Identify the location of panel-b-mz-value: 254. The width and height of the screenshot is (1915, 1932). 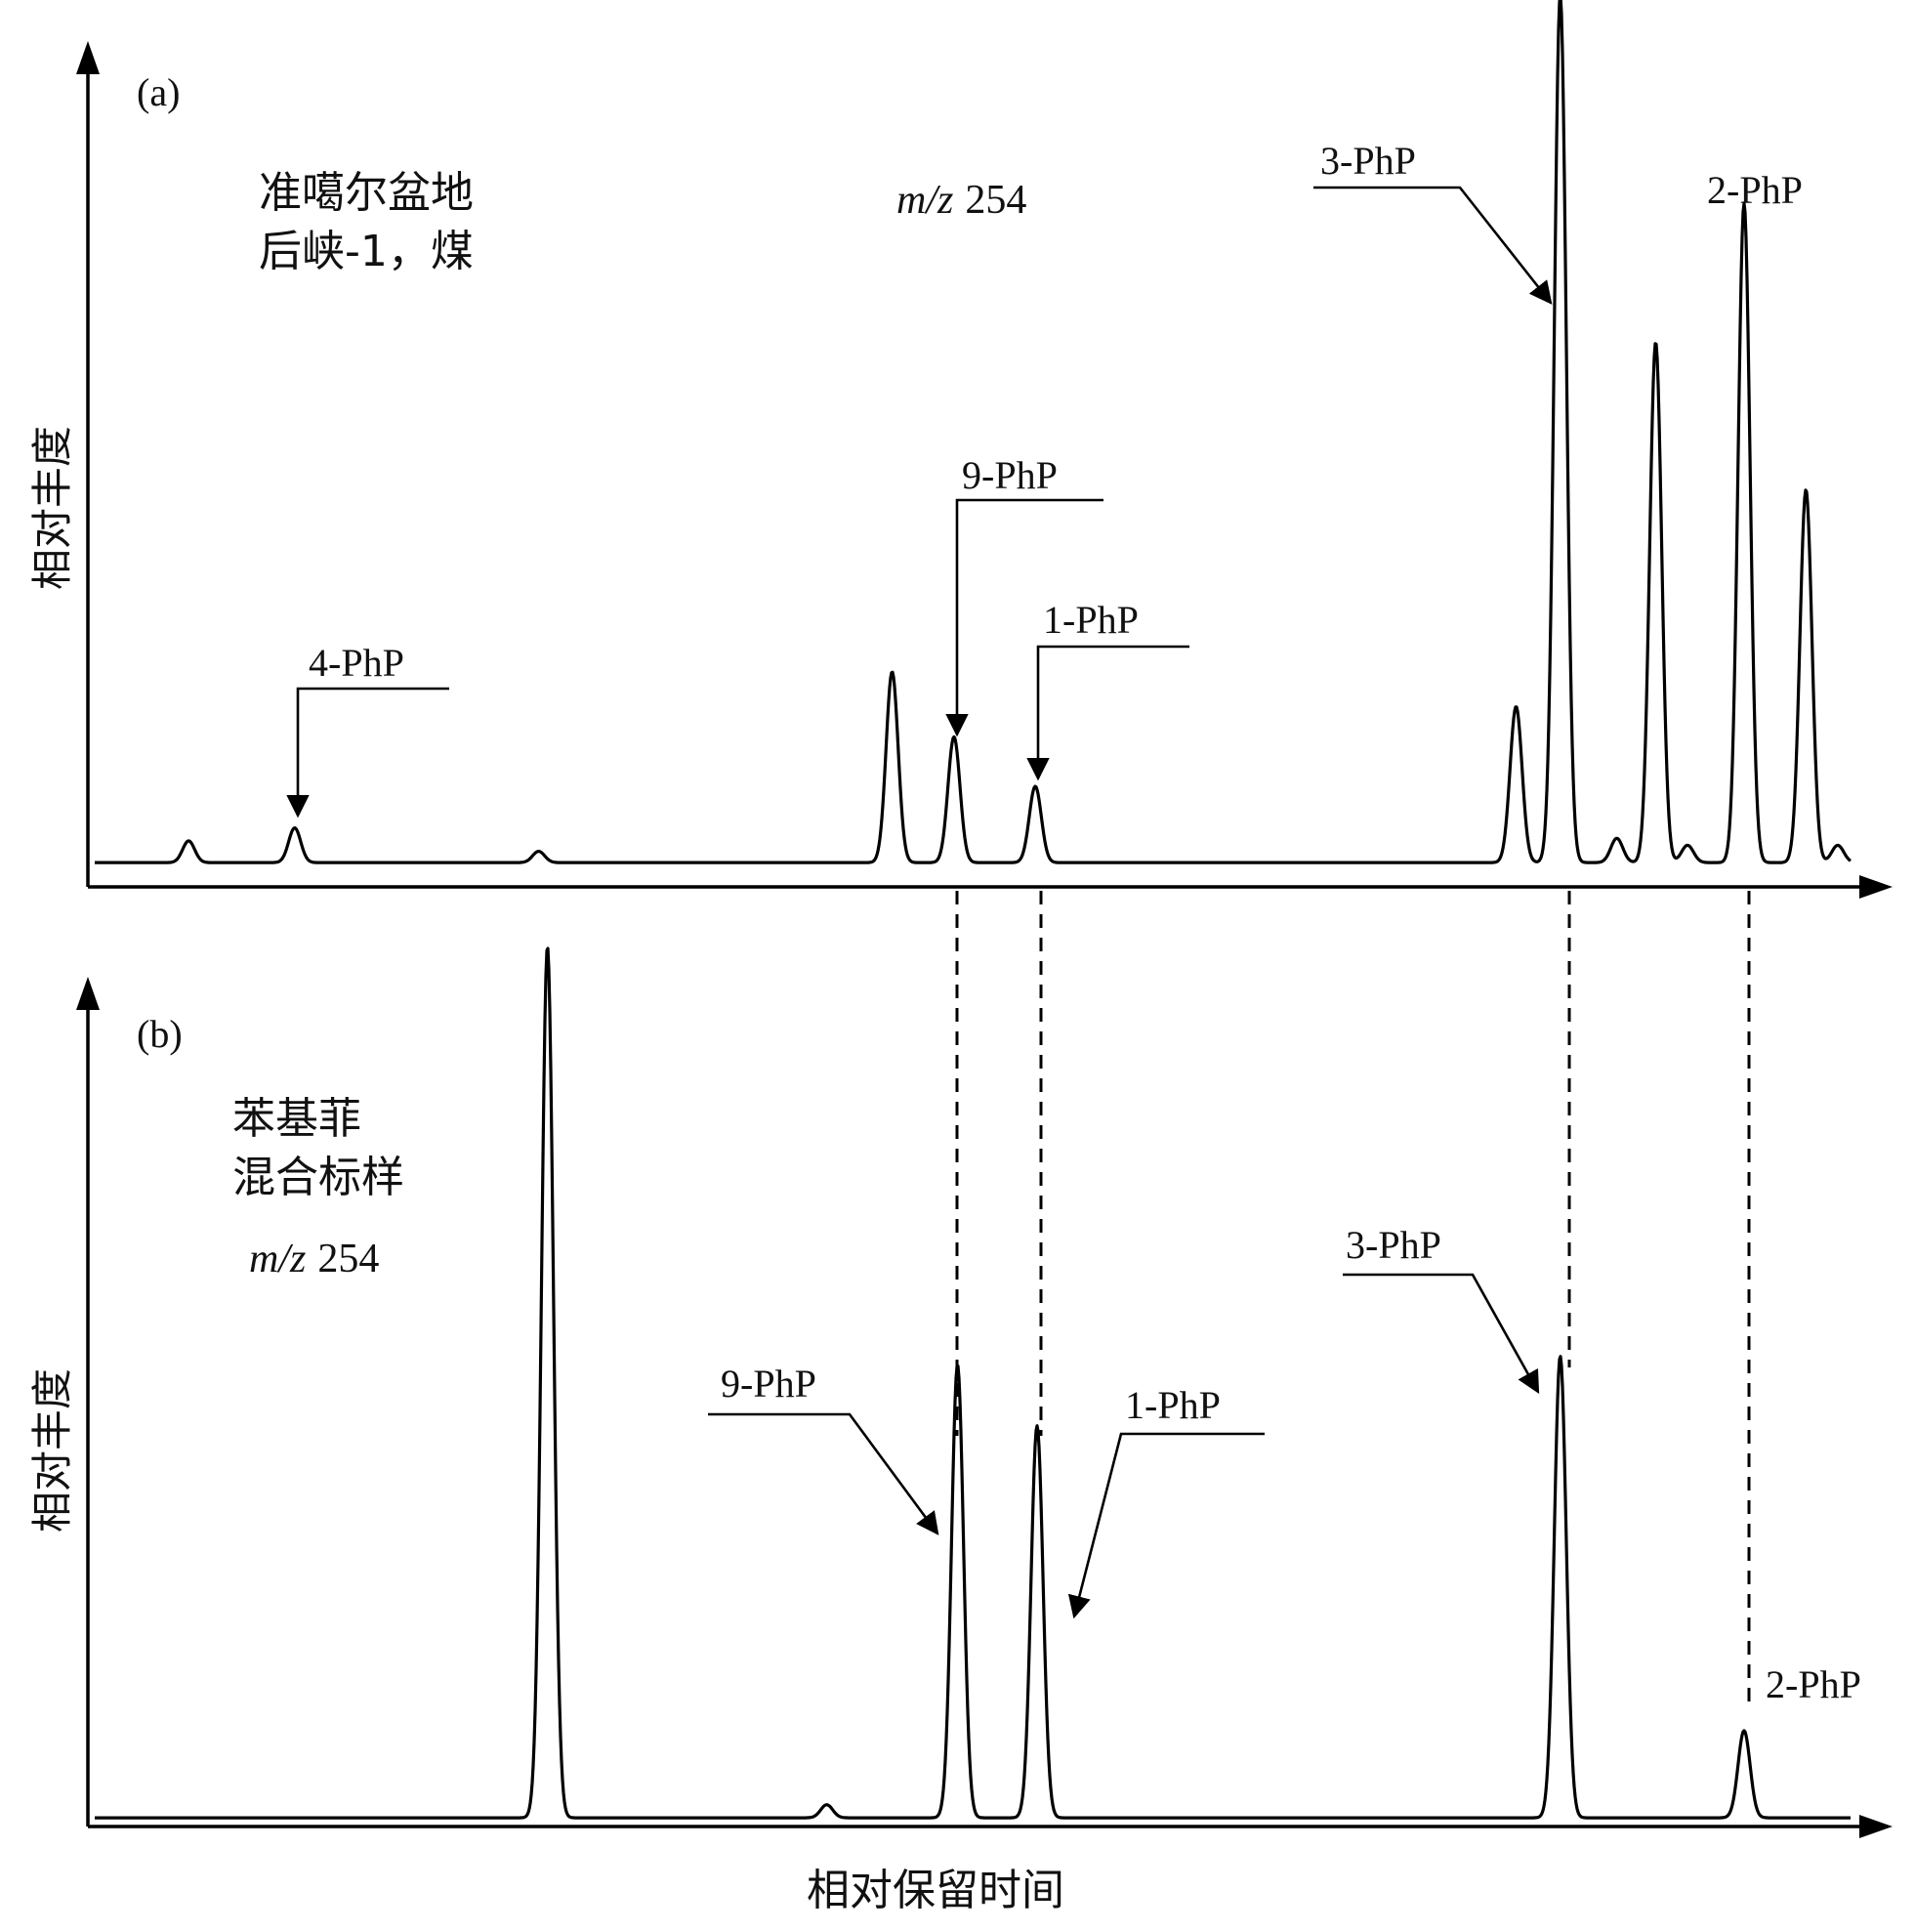
(348, 1259).